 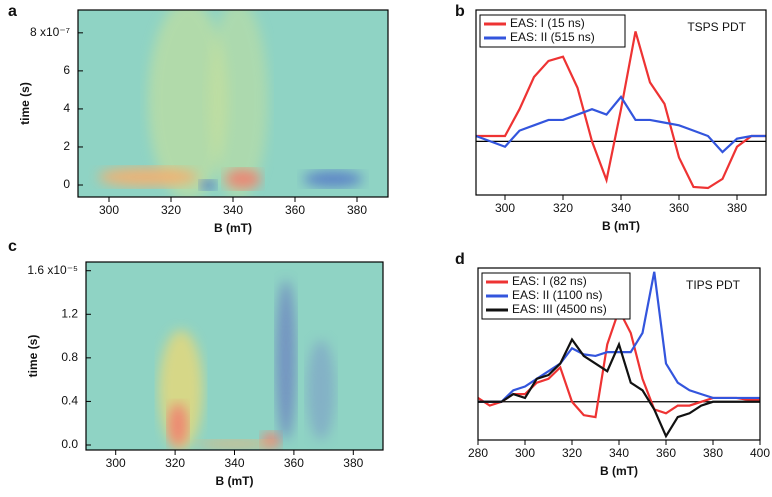 What do you see at coordinates (557, 295) in the screenshot?
I see `legend-label: EAS: II (1100 ns)` at bounding box center [557, 295].